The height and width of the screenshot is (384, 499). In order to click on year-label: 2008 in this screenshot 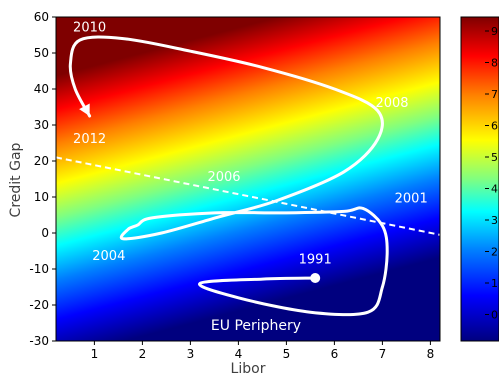, I will do `click(391, 103)`.